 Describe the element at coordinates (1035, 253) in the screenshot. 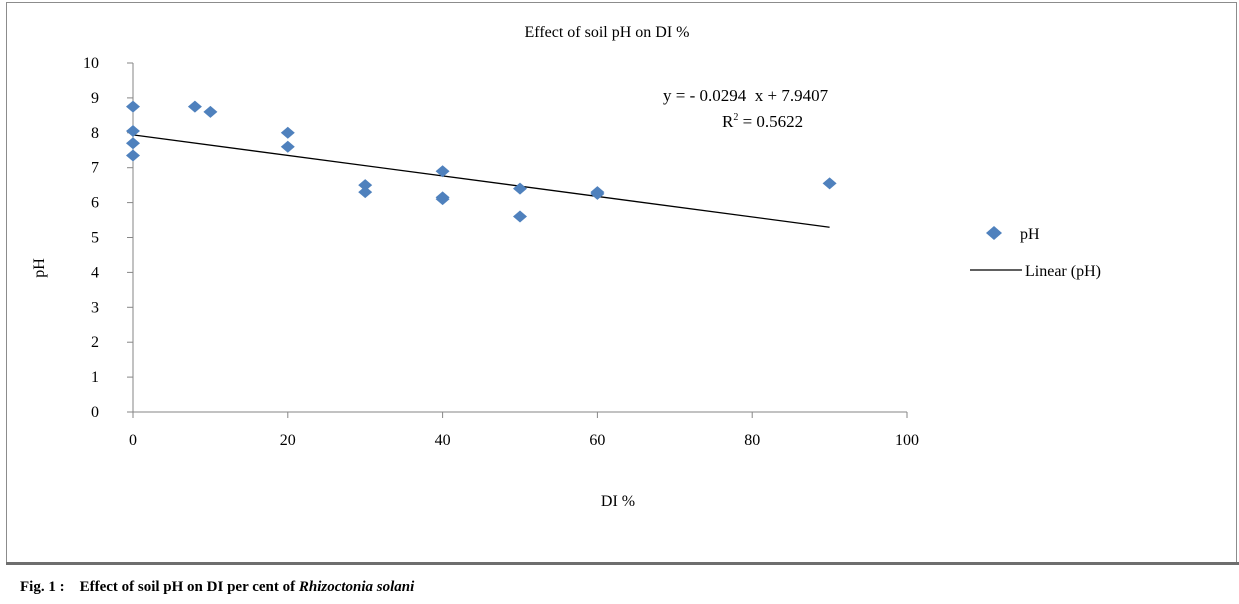

I see `legend: pH Linear (pH)` at that location.